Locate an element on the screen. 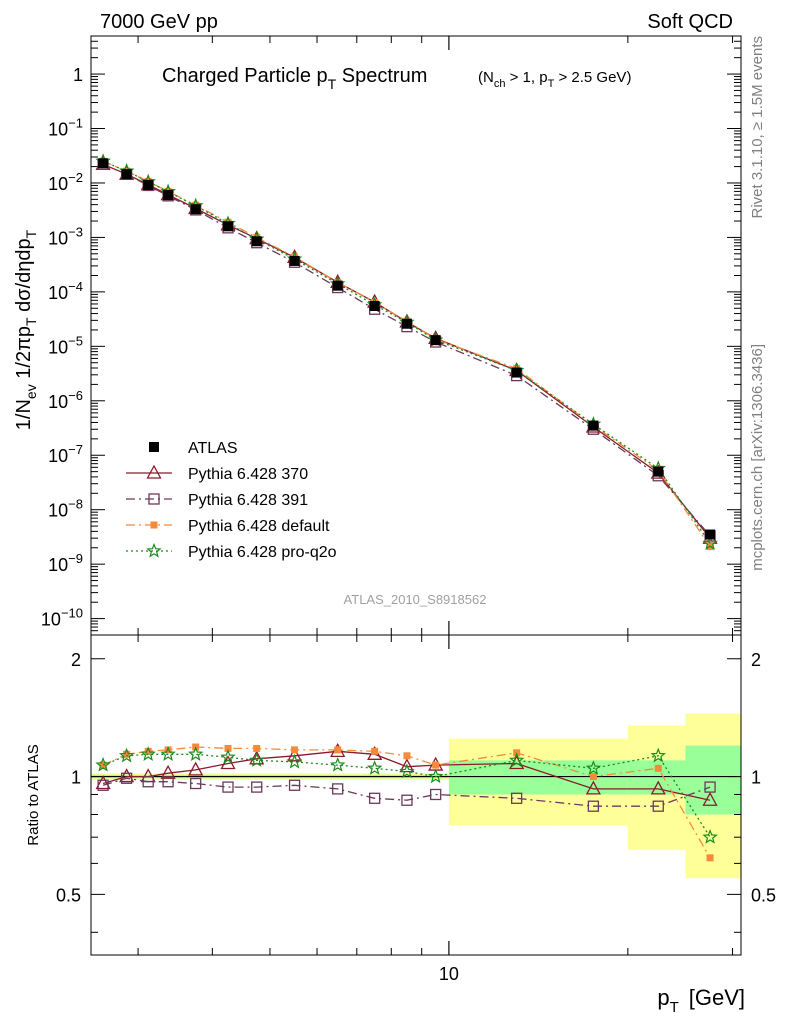 This screenshot has height=1024, width=786. x-axis-label-main: p is located at coordinates (663, 997).